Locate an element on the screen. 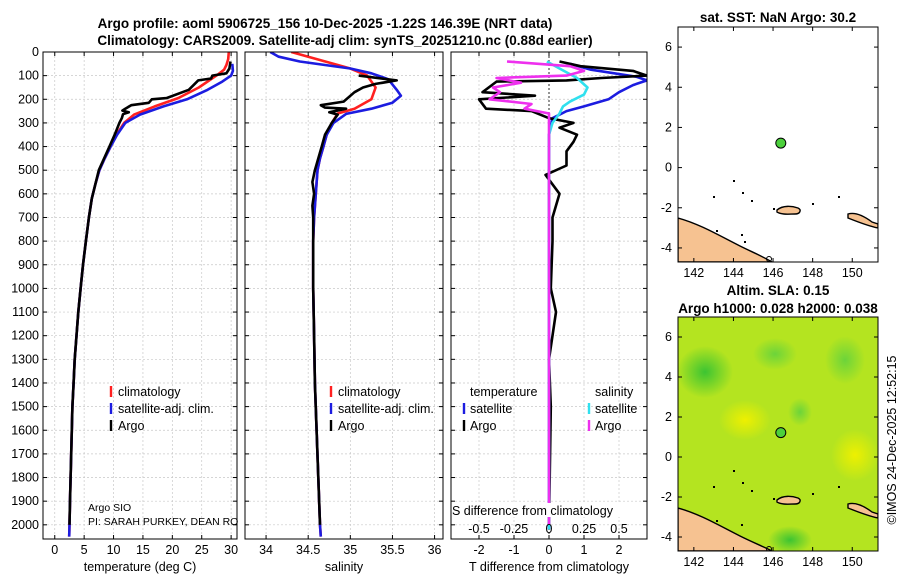 The image size is (900, 580). salinity-difference-tick-label: 0 is located at coordinates (549, 529).